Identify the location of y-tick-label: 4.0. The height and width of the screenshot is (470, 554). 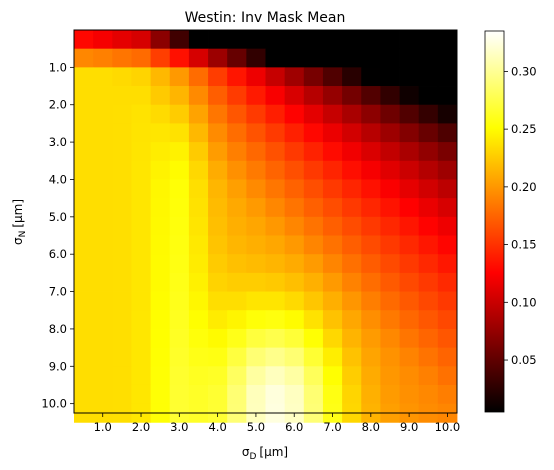
(58, 179).